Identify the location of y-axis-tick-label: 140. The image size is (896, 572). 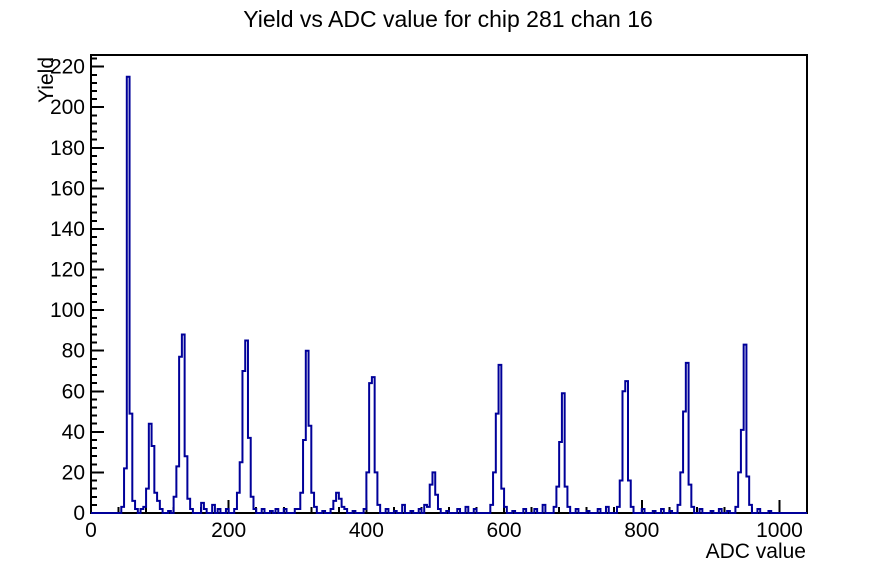
(67, 229).